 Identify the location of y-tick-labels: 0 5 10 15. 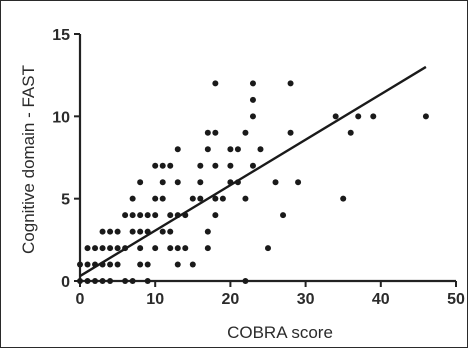
(61, 159).